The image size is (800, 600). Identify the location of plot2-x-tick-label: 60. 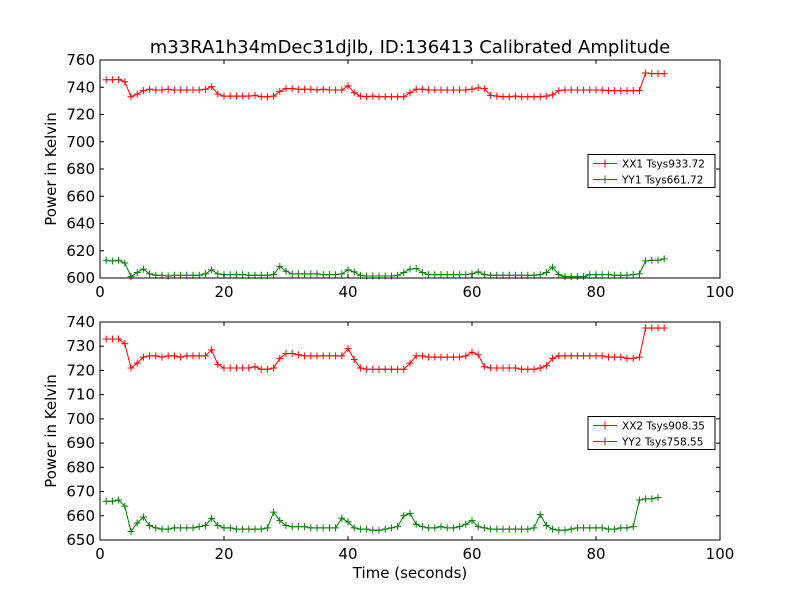
(471, 554).